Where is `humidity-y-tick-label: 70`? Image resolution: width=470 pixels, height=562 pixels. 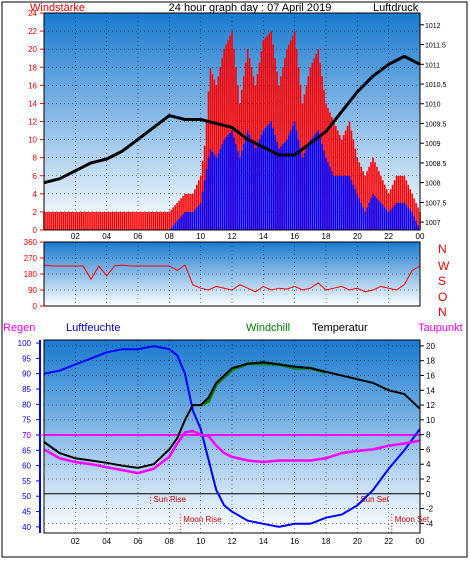
humidity-y-tick-label: 70 is located at coordinates (26, 435).